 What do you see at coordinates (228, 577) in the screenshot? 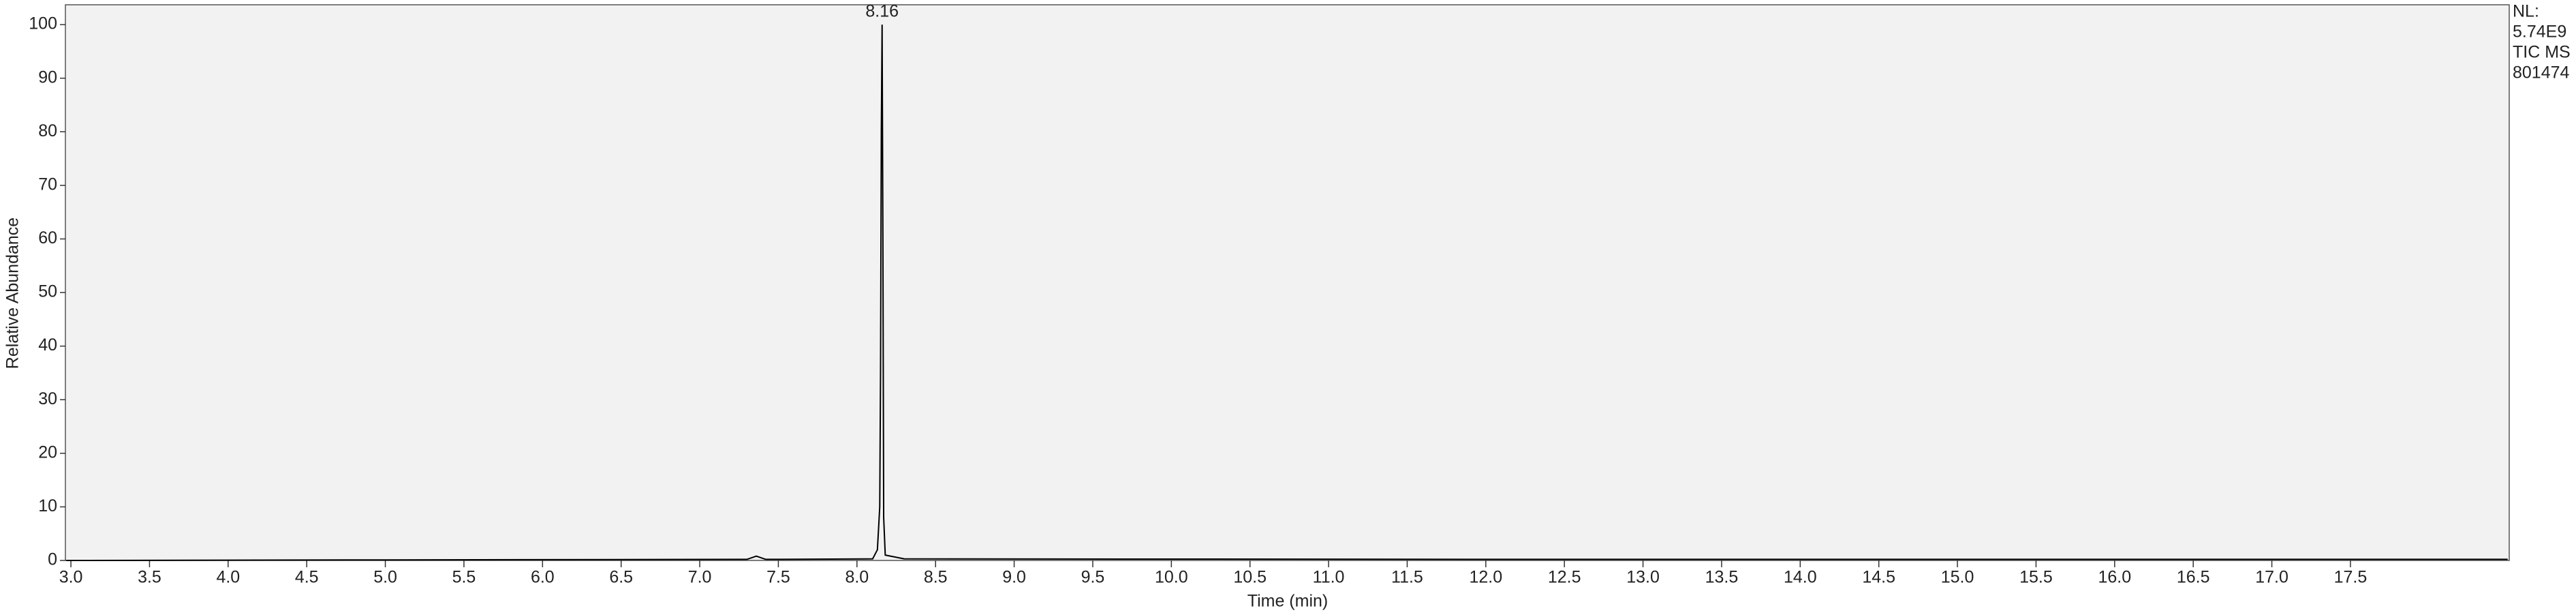
I see `x-tick-label: 4.0` at bounding box center [228, 577].